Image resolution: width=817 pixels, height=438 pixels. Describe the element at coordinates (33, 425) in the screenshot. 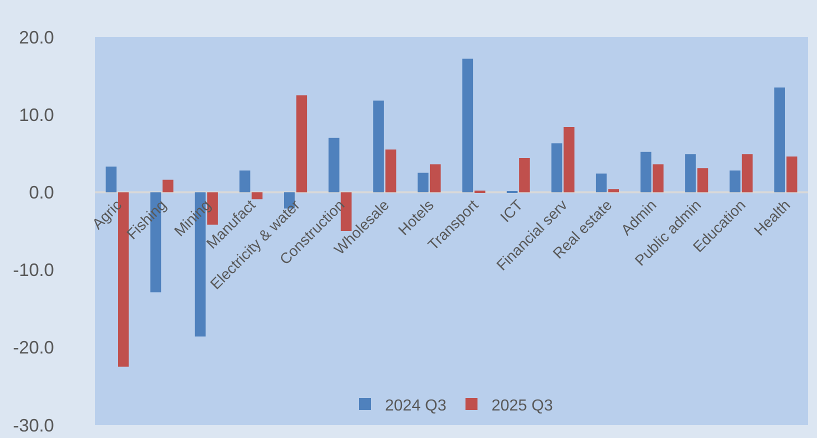

I see `y-tick-label: -30.0` at that location.